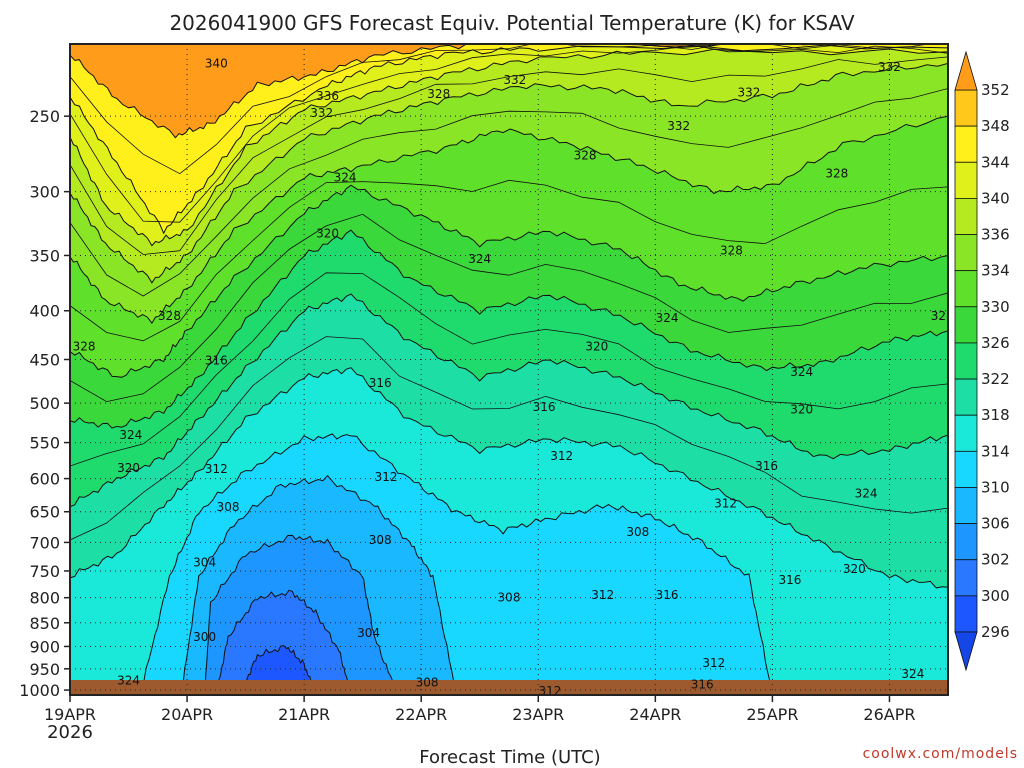 The image size is (1024, 768). What do you see at coordinates (70, 732) in the screenshot?
I see `x-axis-sub-label: 2026` at bounding box center [70, 732].